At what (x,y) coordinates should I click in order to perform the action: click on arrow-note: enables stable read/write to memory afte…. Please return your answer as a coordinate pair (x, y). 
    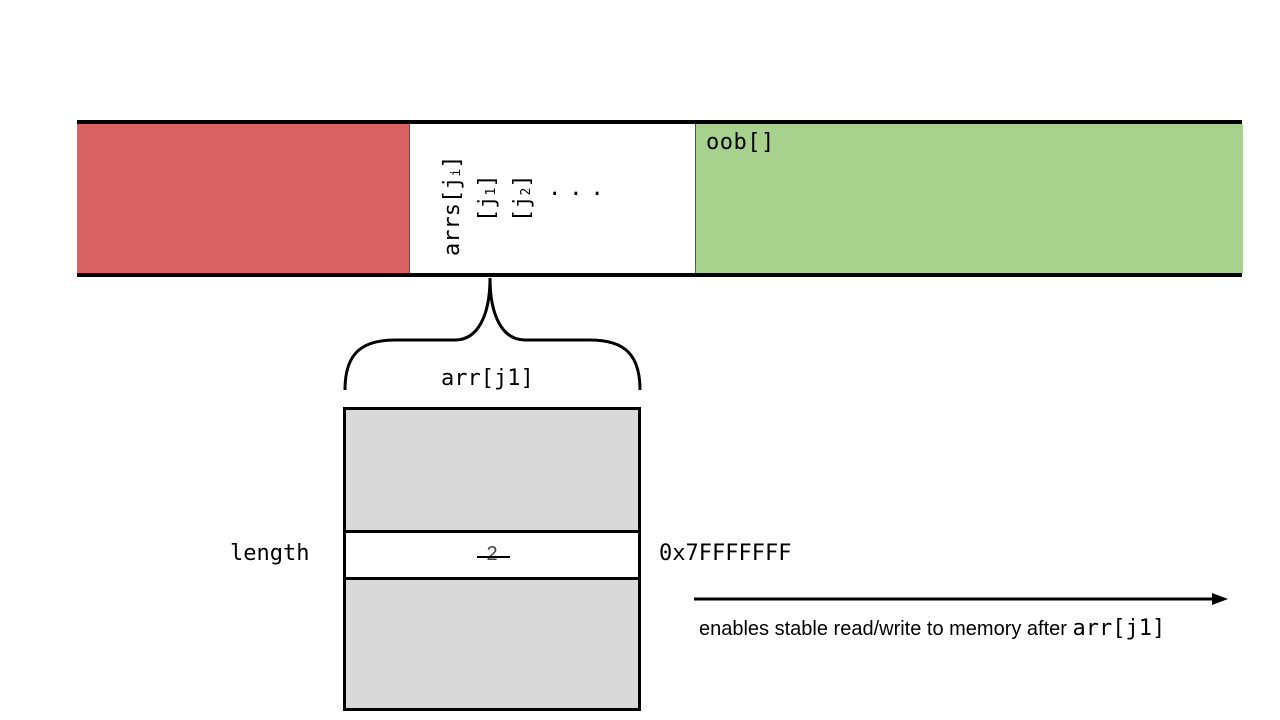
    Looking at the image, I should click on (932, 628).